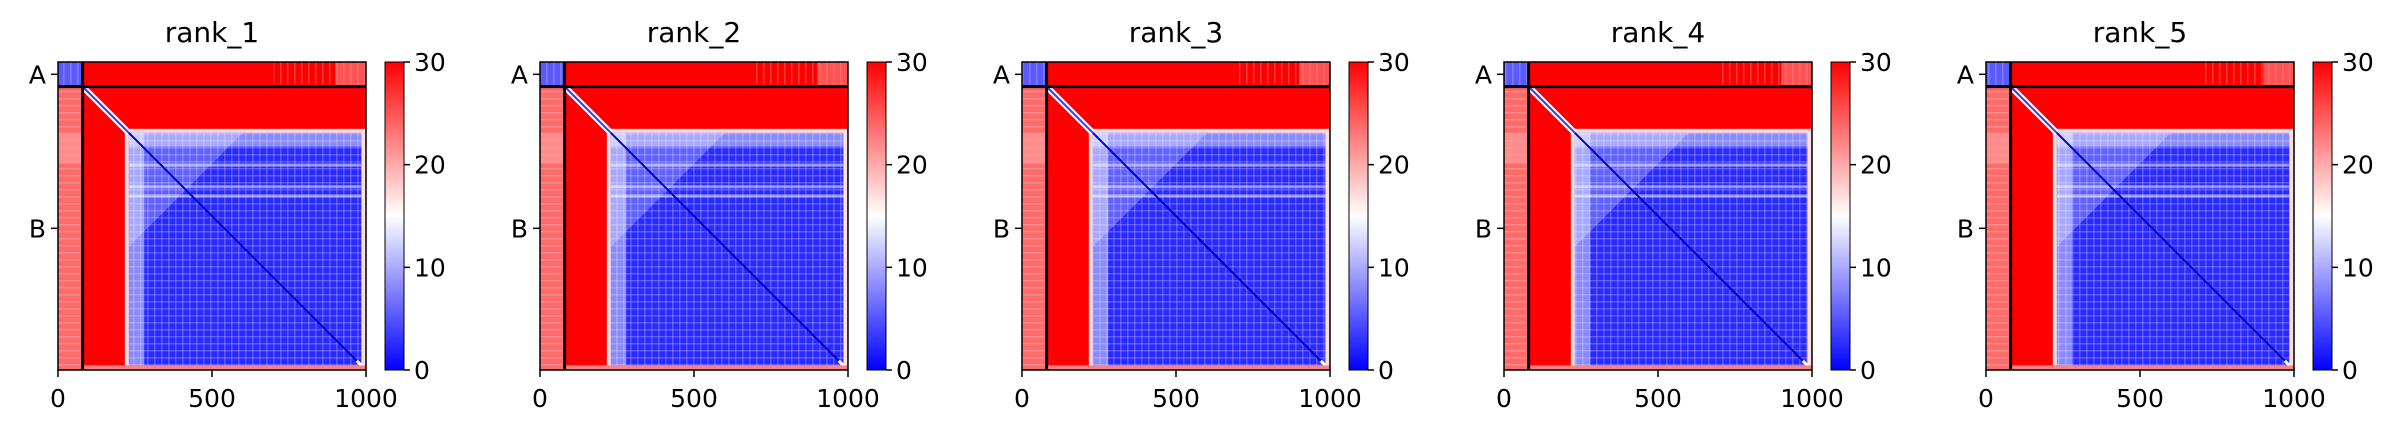 This screenshot has width=2401, height=442. What do you see at coordinates (1658, 32) in the screenshot?
I see `panel-title: rank_4` at bounding box center [1658, 32].